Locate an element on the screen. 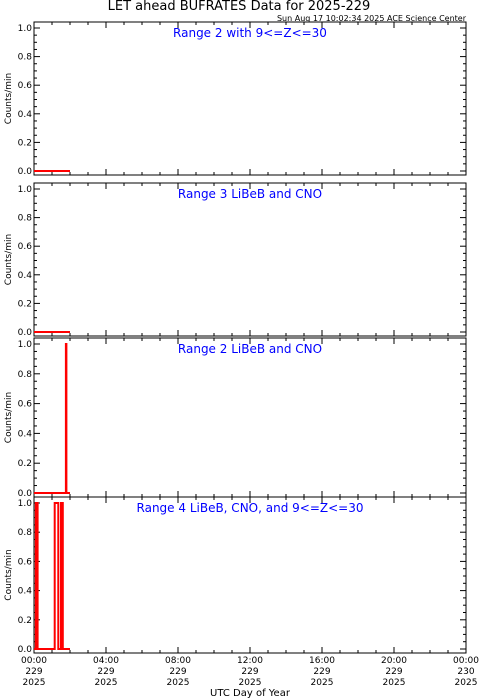 The image size is (479, 700). panel-title: Range 4 LiBeB, CNO, and 9<=Z<=30 is located at coordinates (250, 508).